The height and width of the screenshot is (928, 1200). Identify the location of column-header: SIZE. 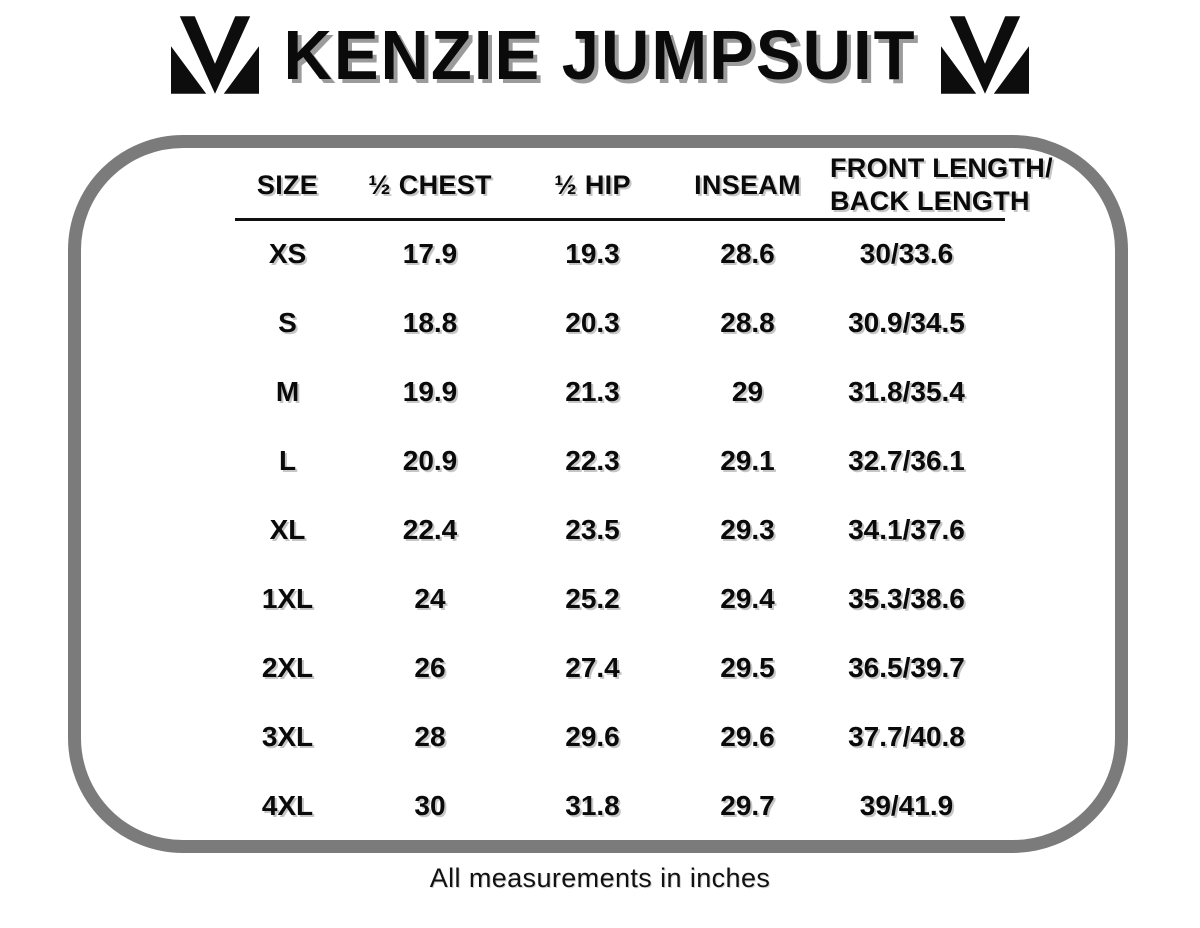
(287, 186).